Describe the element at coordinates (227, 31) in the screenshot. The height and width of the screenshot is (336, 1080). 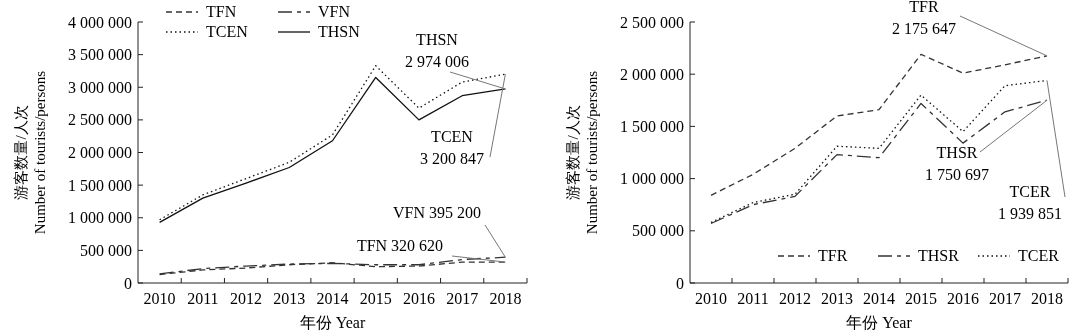
I see `legend-label: TCEN` at that location.